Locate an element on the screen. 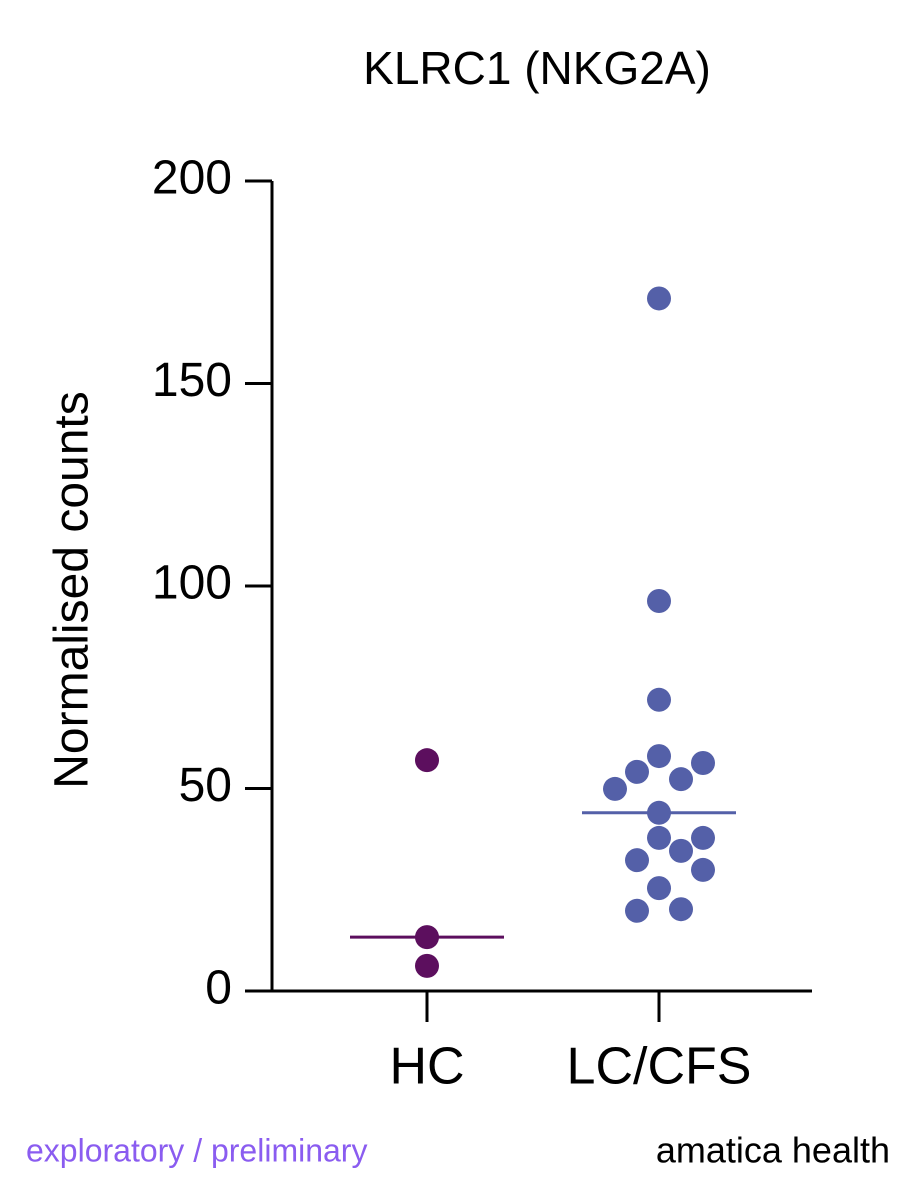 This screenshot has height=1200, width=921. y-tick-label: 150 is located at coordinates (192, 380).